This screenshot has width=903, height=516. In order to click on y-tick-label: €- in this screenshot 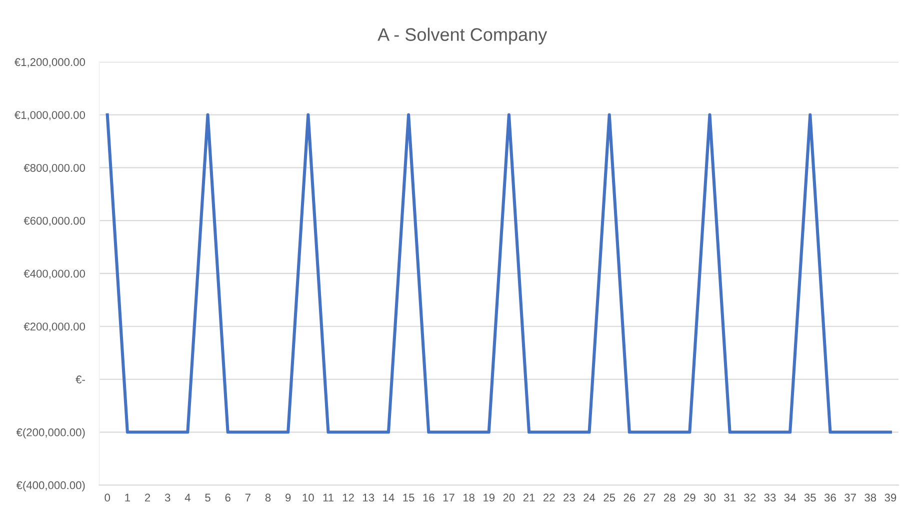, I will do `click(80, 380)`.